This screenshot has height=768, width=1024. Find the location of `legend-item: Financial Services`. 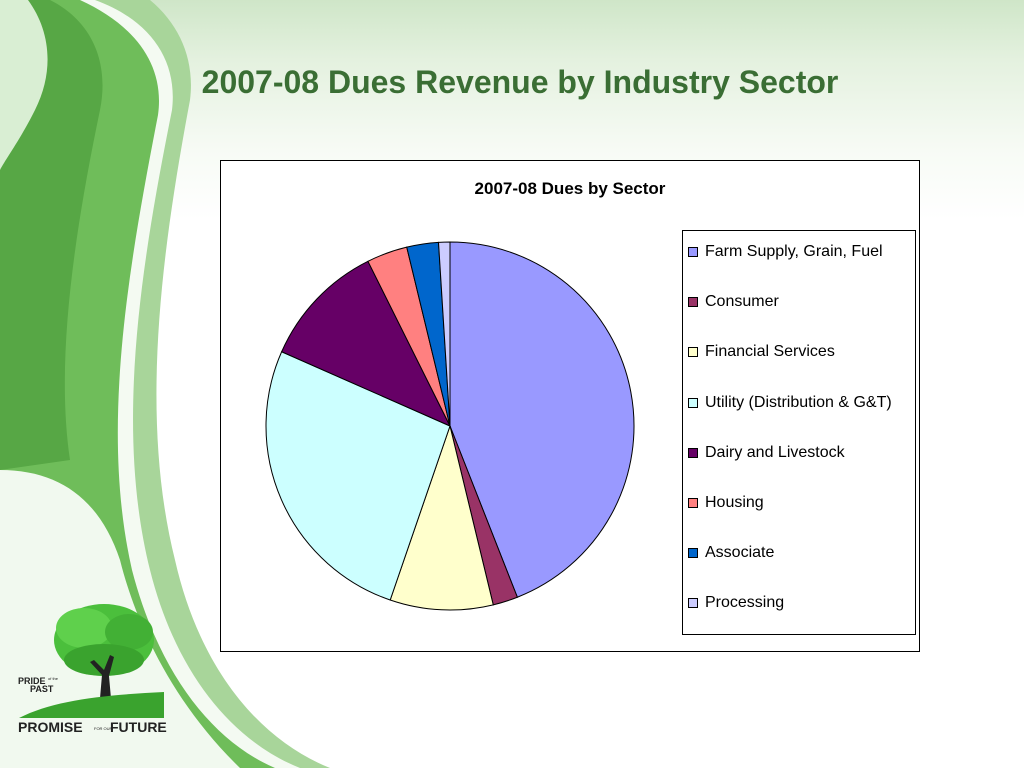

legend-item: Financial Services is located at coordinates (799, 351).